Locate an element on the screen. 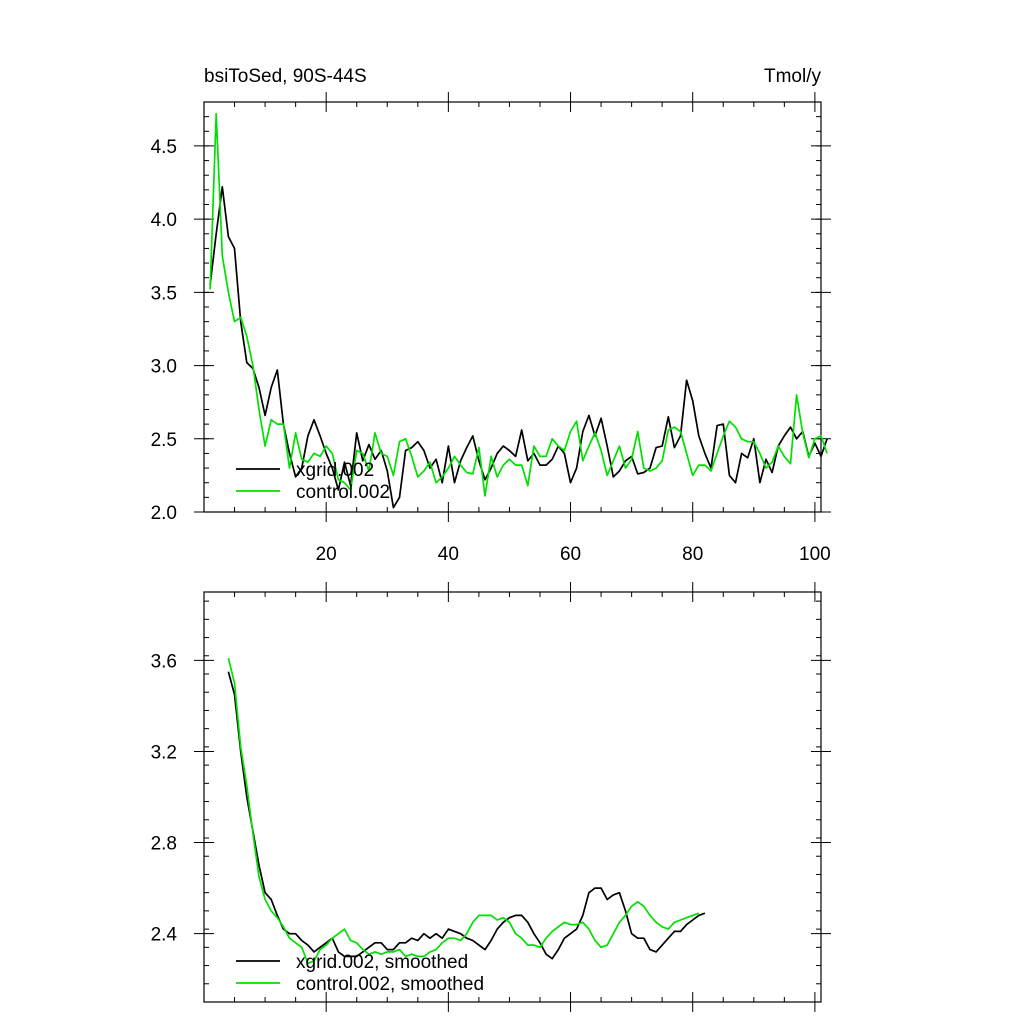  legend-label: control.002 is located at coordinates (343, 492).